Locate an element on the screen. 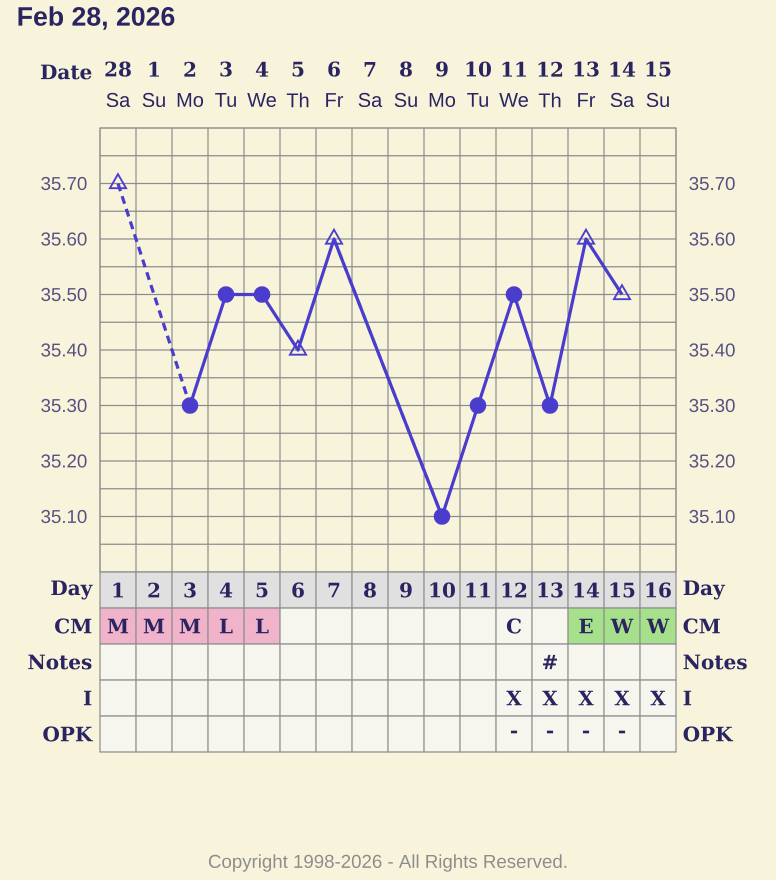 The width and height of the screenshot is (776, 880). y-tick-label: 35.60 is located at coordinates (64, 239).